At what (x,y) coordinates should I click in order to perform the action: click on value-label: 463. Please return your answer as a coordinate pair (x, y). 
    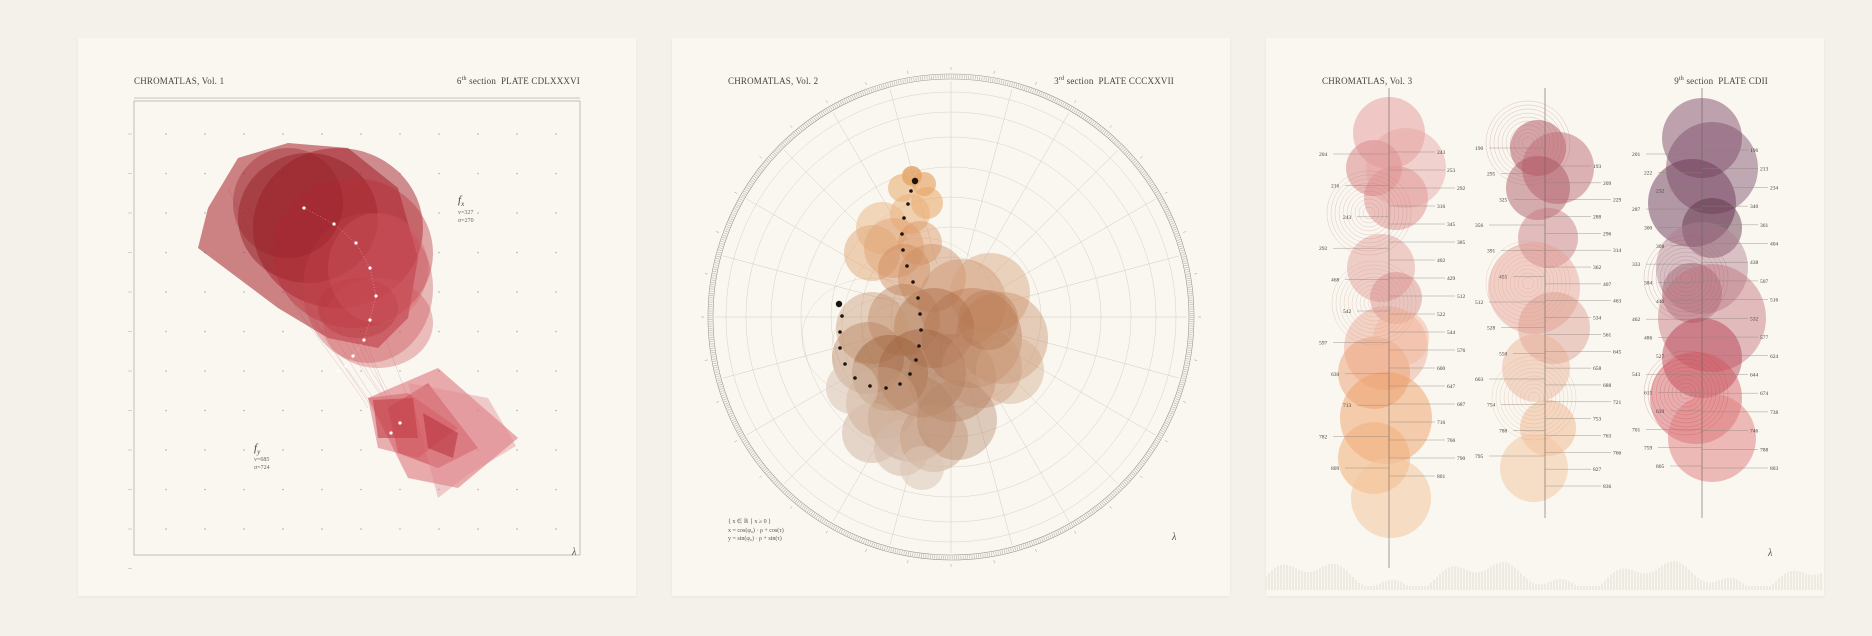
    Looking at the image, I should click on (1617, 302).